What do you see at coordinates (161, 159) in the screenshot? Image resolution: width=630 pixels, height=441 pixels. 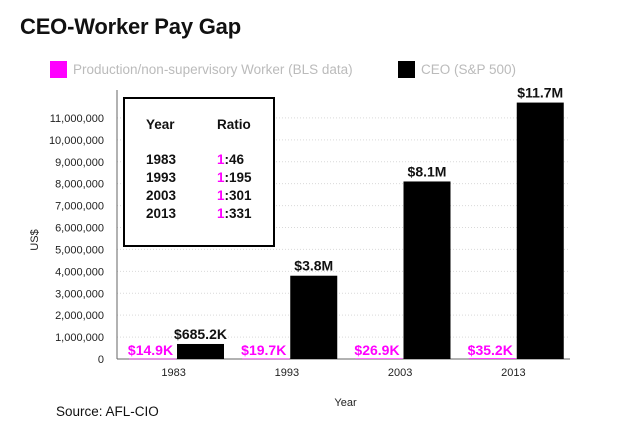 I see `ratio-row-year: 1983` at bounding box center [161, 159].